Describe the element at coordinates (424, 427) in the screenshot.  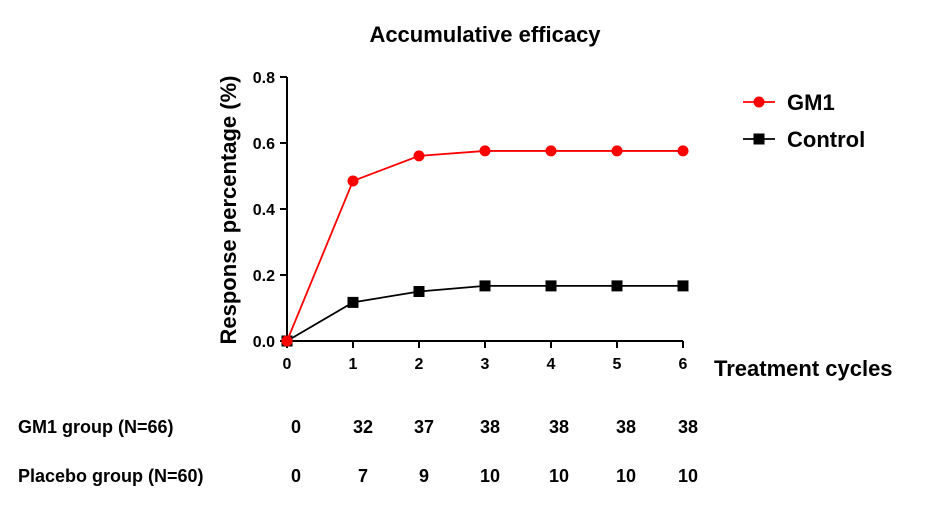
I see `table-cell: 37` at that location.